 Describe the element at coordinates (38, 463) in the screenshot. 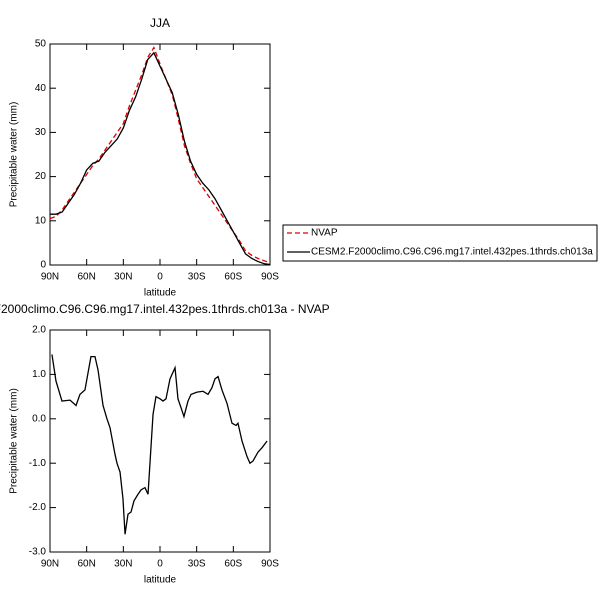

I see `y-tick-label: -1.0` at that location.